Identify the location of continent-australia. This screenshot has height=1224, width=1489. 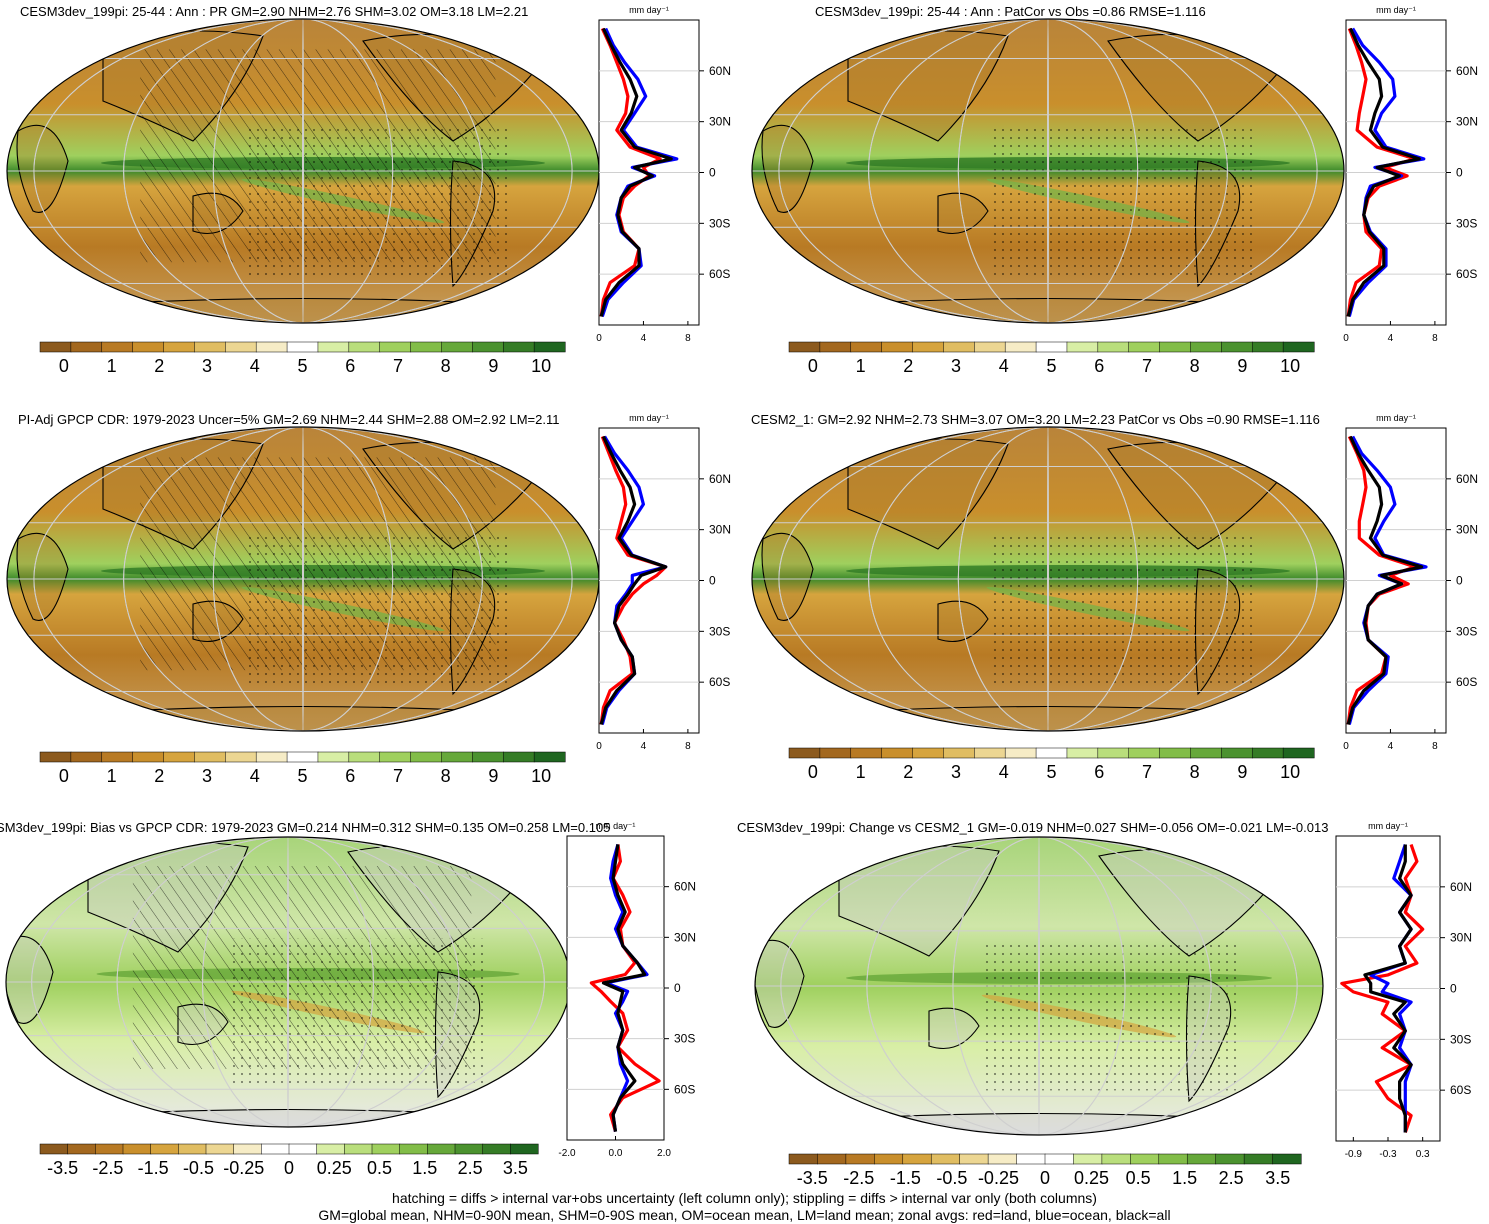
(954, 1028).